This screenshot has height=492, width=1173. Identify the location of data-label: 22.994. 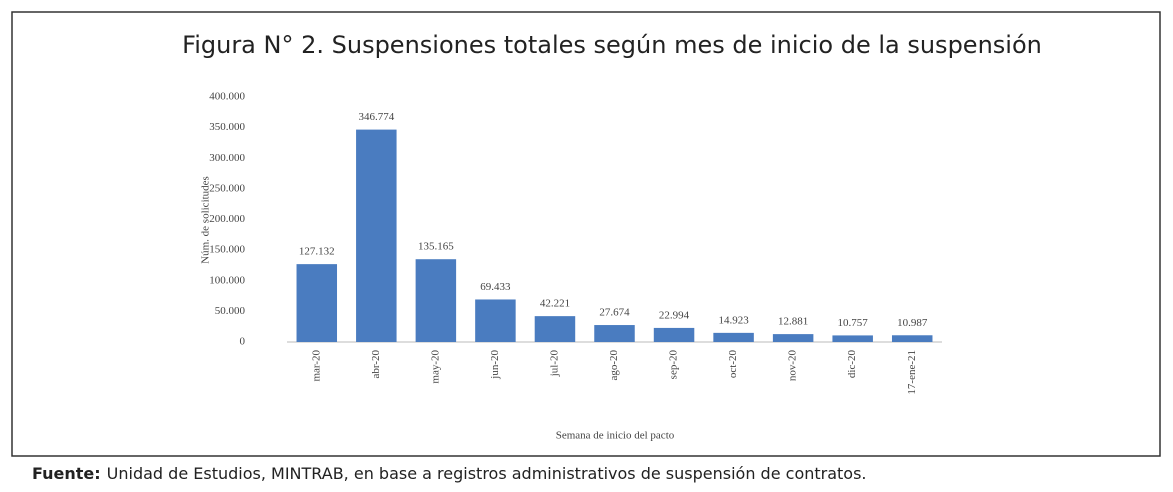
(674, 315).